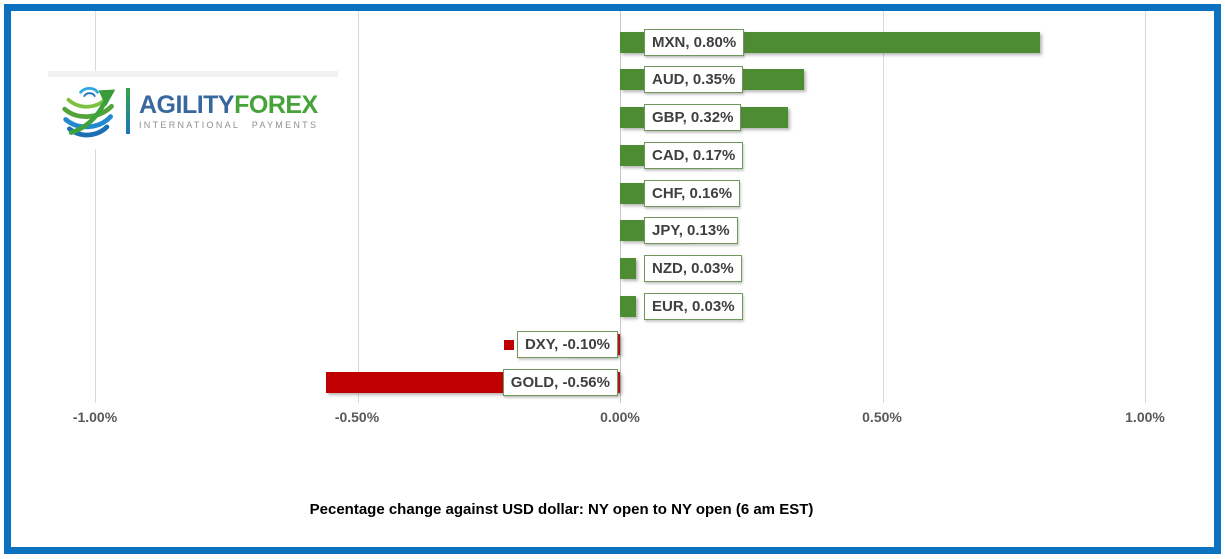 This screenshot has width=1225, height=559. I want to click on data-label-holder: AUD, 0.35%, so click(694, 79).